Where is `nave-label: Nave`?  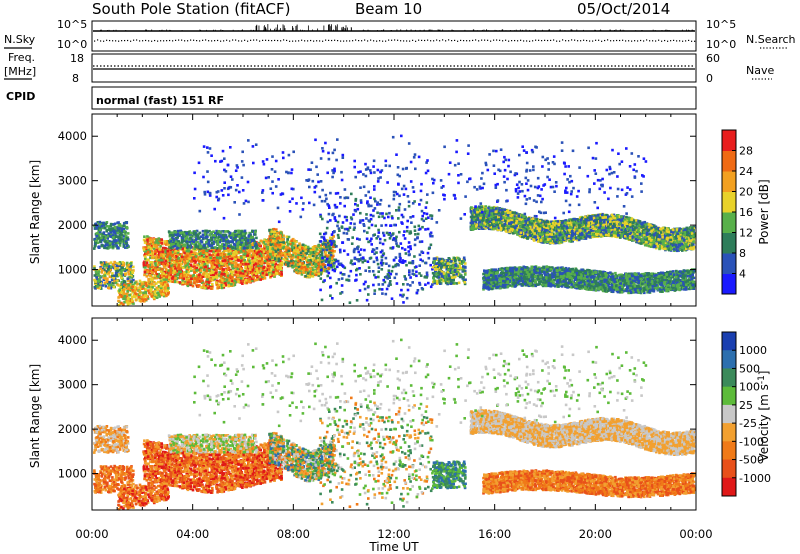 nave-label: Nave is located at coordinates (760, 70).